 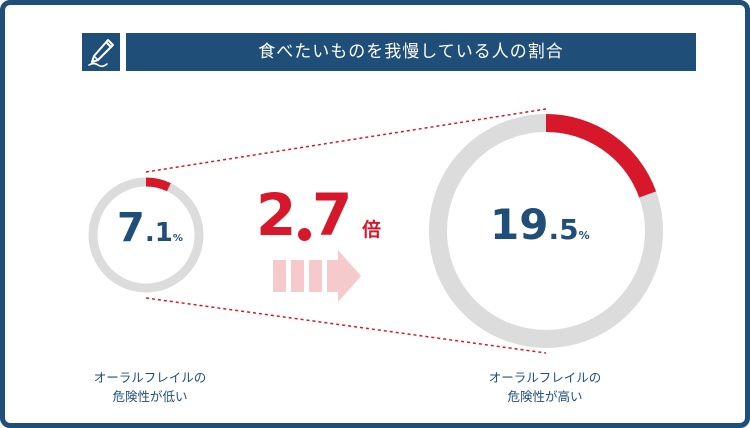 What do you see at coordinates (346, 325) in the screenshot?
I see `zoom-guide-bottom` at bounding box center [346, 325].